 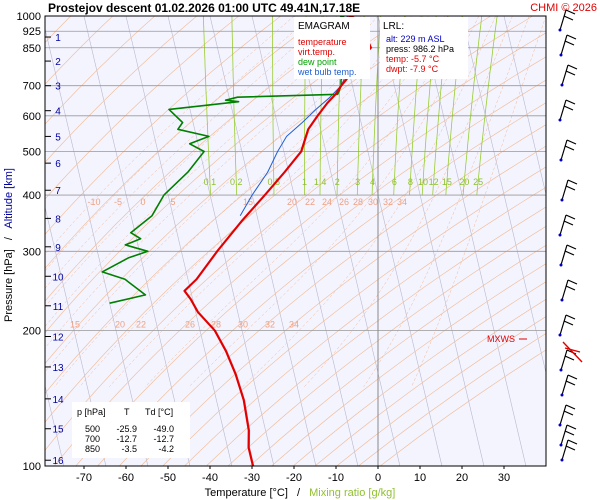 What do you see at coordinates (58, 307) in the screenshot?
I see `altitude-tick-label: 11` at bounding box center [58, 307].